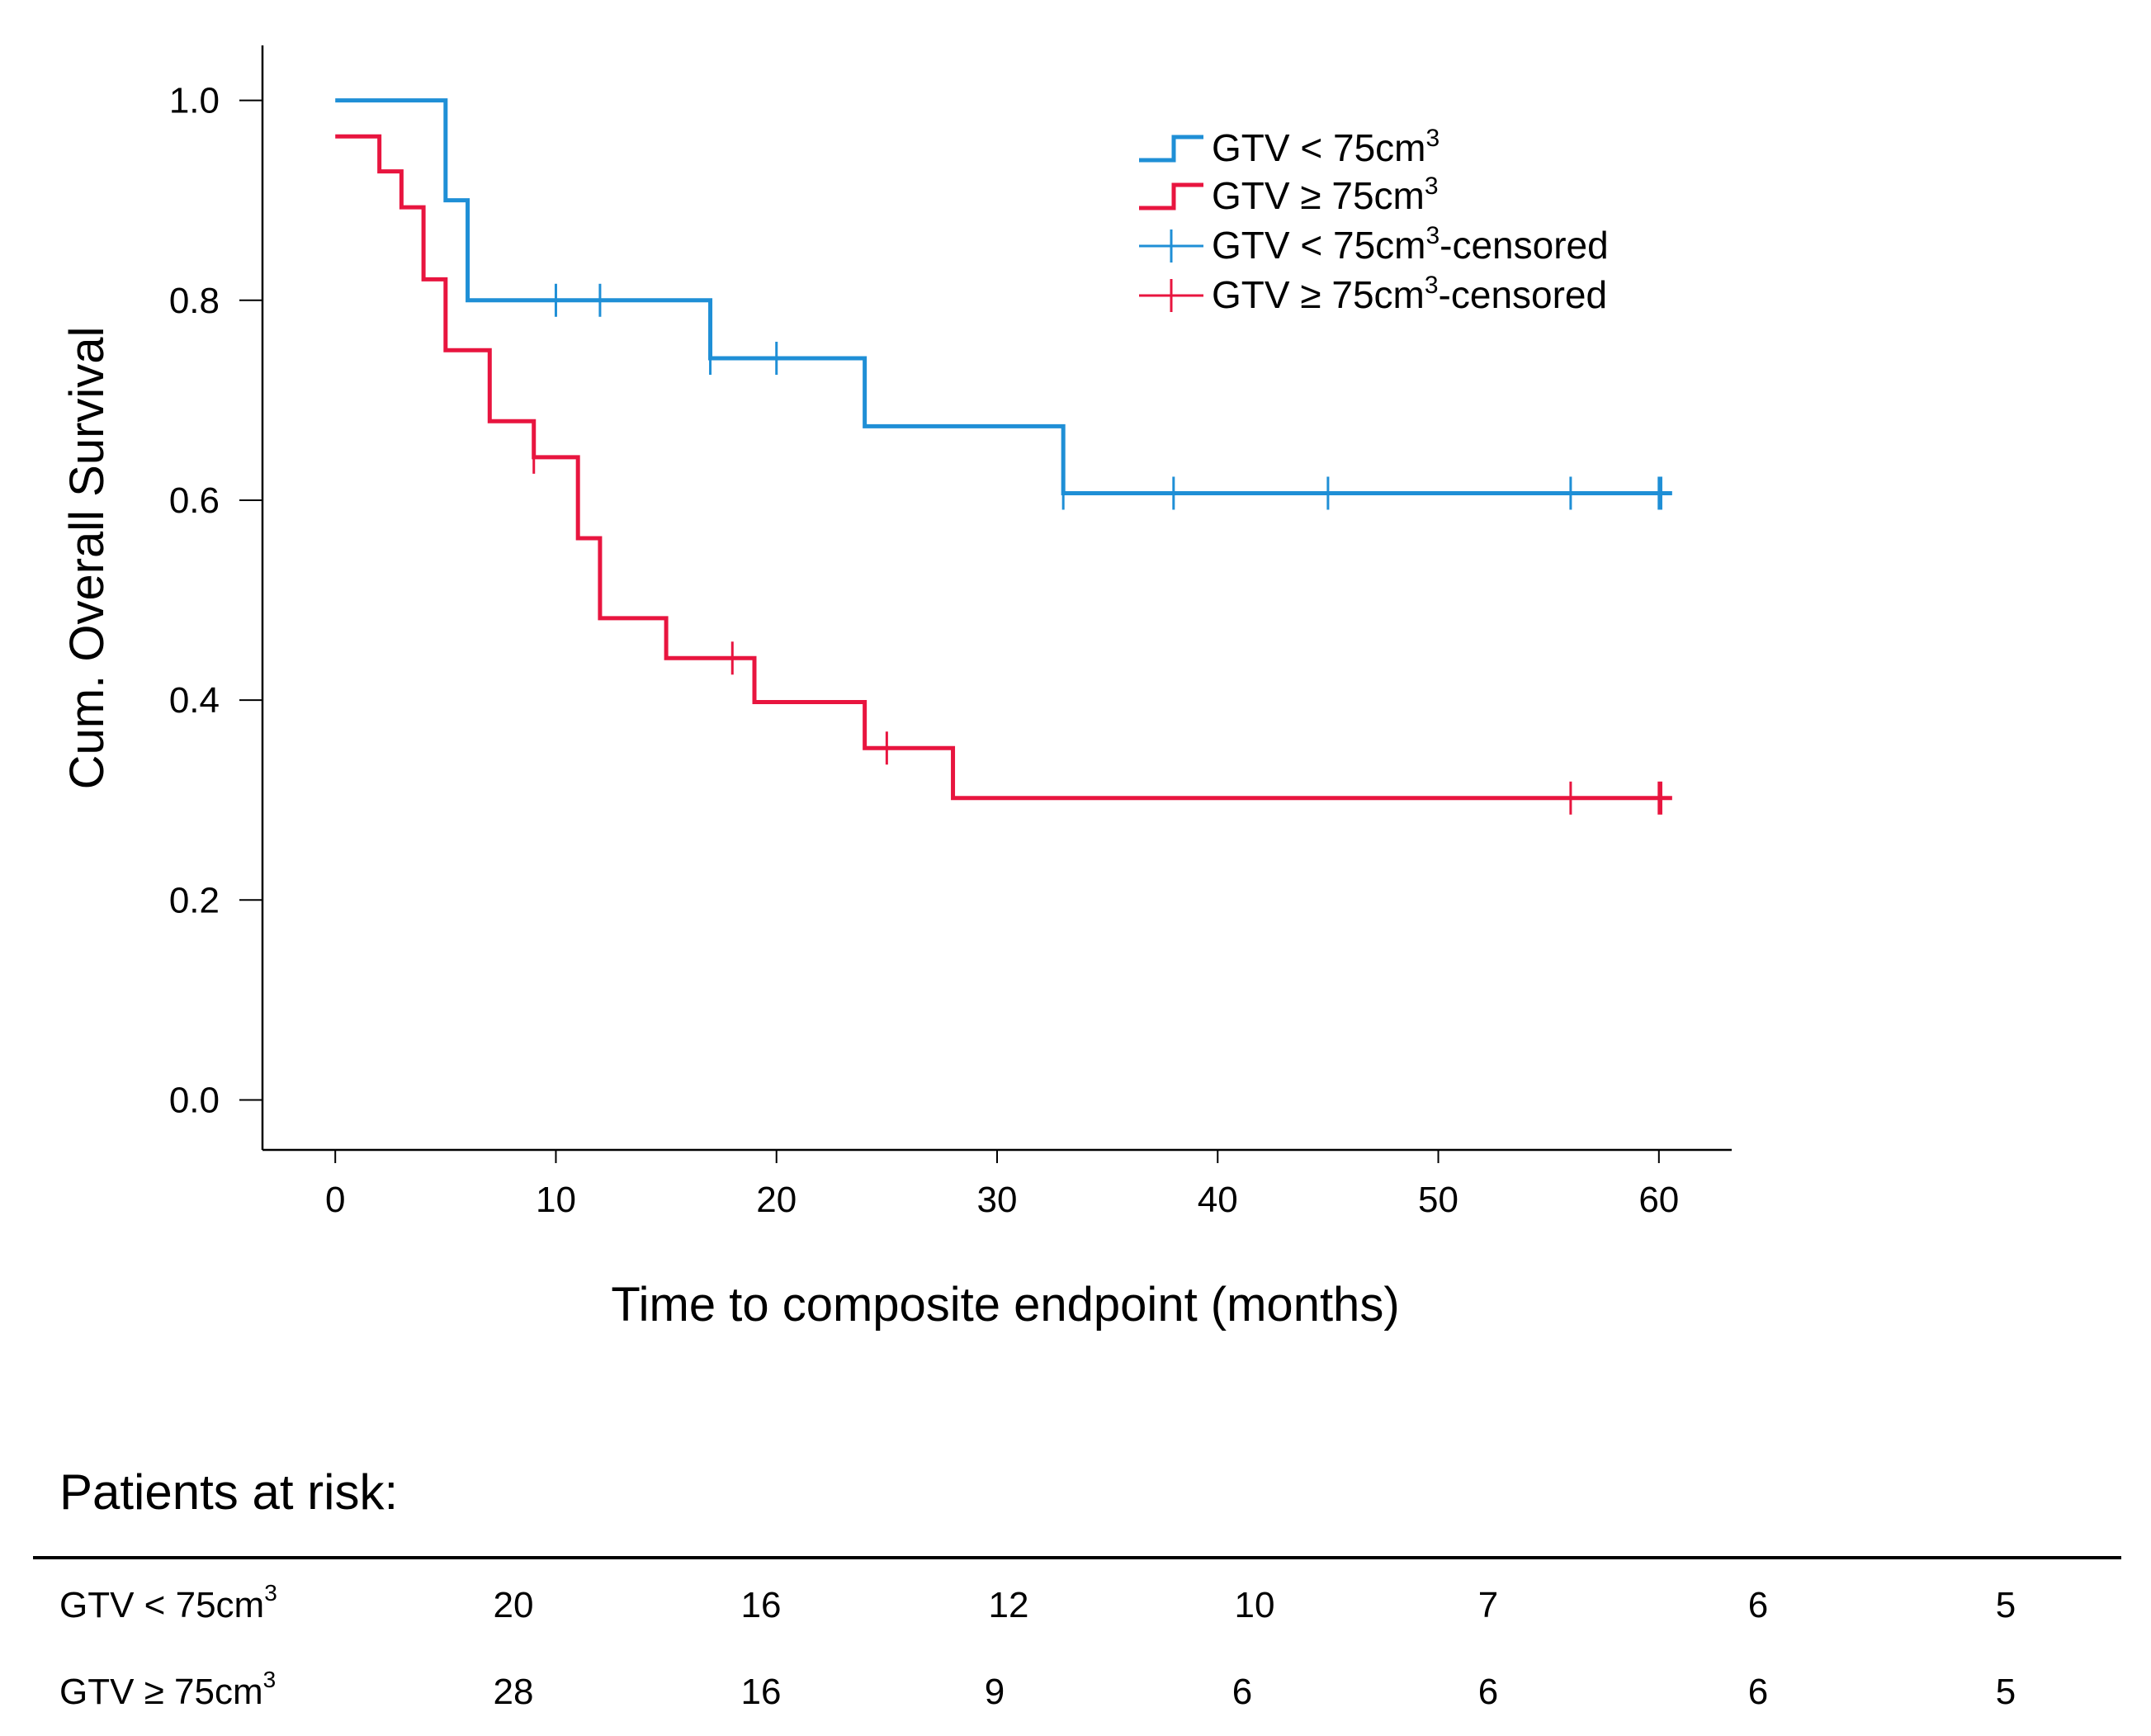  Describe the element at coordinates (194, 301) in the screenshot. I see `y-tick-label: 0.8` at that location.